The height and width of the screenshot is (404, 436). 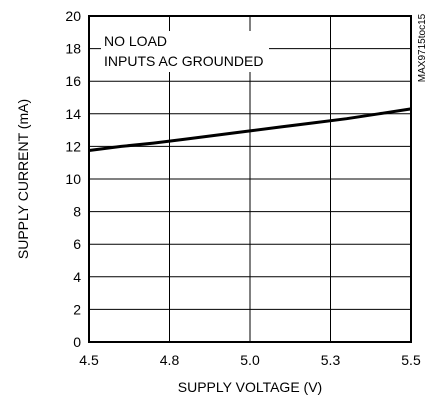 What do you see at coordinates (73, 16) in the screenshot?
I see `y-tick-label: 20` at bounding box center [73, 16].